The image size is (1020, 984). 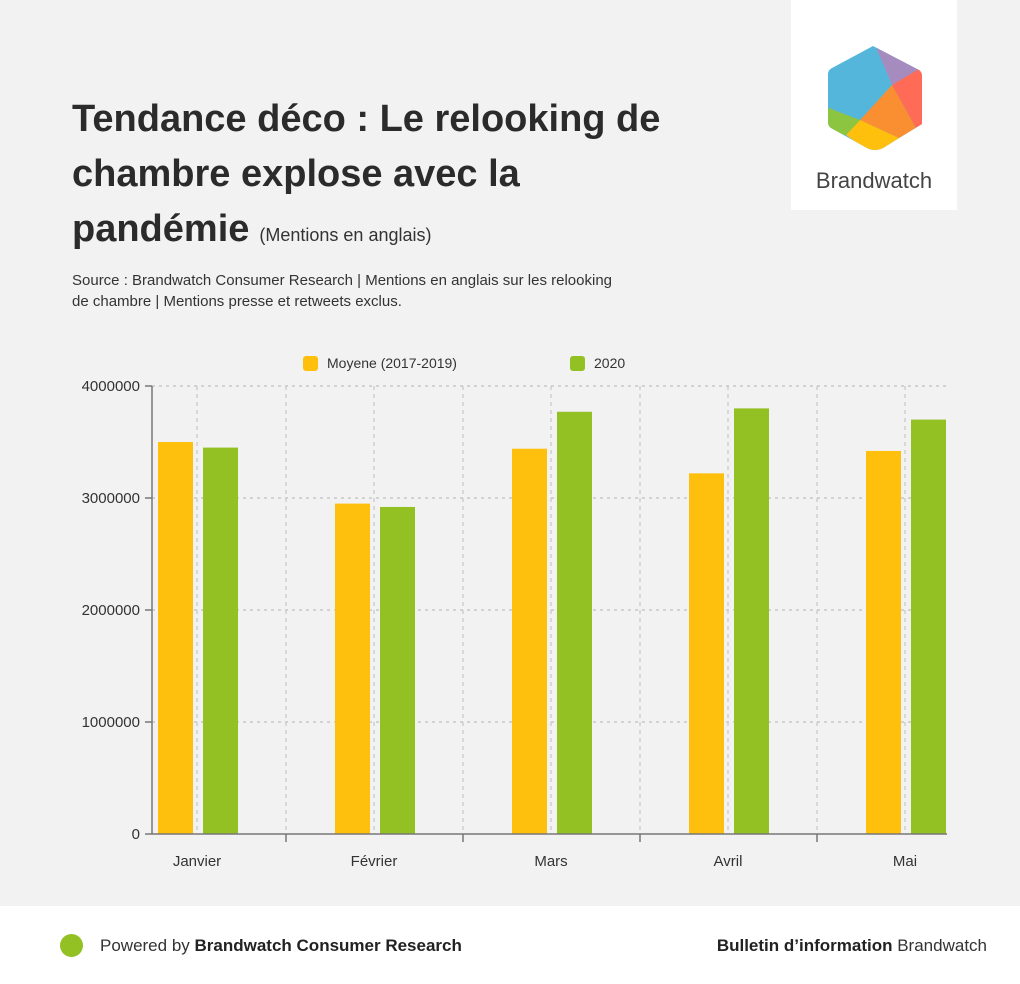 I want to click on y-tick-label: 2000000, so click(x=111, y=610).